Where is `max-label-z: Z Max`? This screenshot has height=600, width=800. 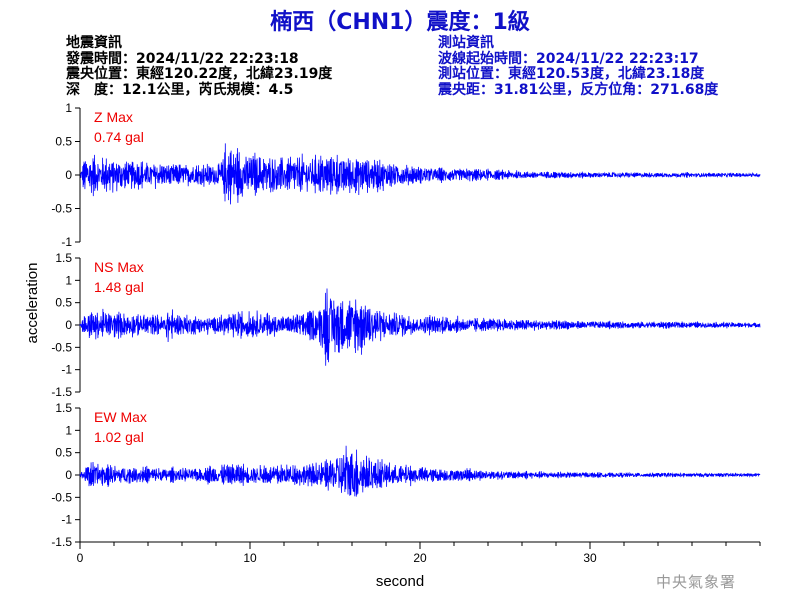
max-label-z: Z Max is located at coordinates (113, 117).